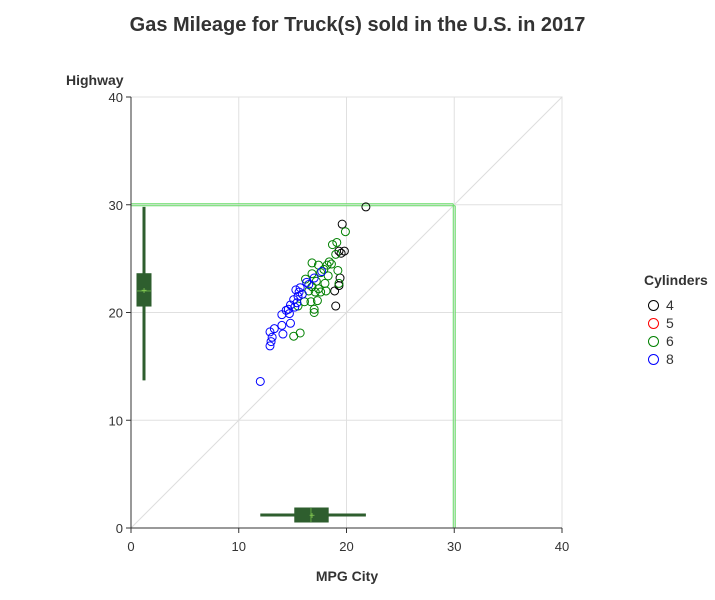  I want to click on x-tick-label: 40, so click(562, 546).